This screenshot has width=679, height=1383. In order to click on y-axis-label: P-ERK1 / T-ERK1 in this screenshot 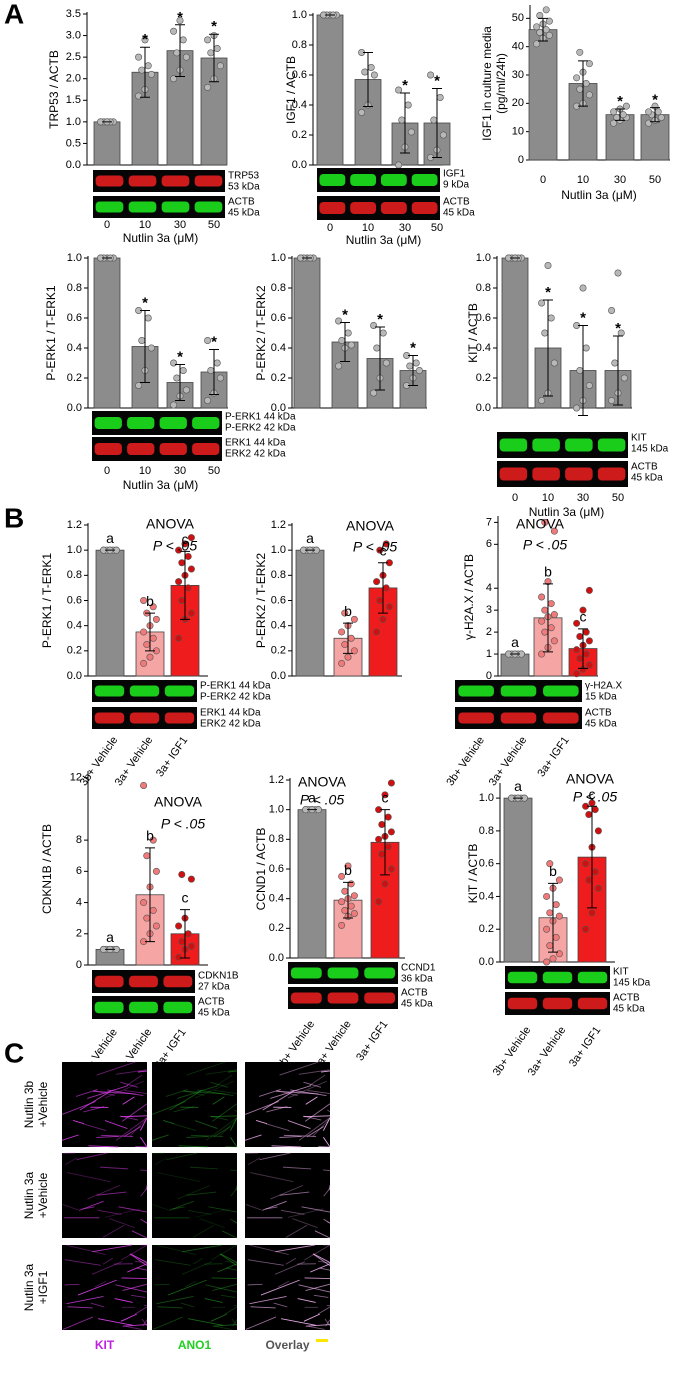, I will do `click(47, 600)`.